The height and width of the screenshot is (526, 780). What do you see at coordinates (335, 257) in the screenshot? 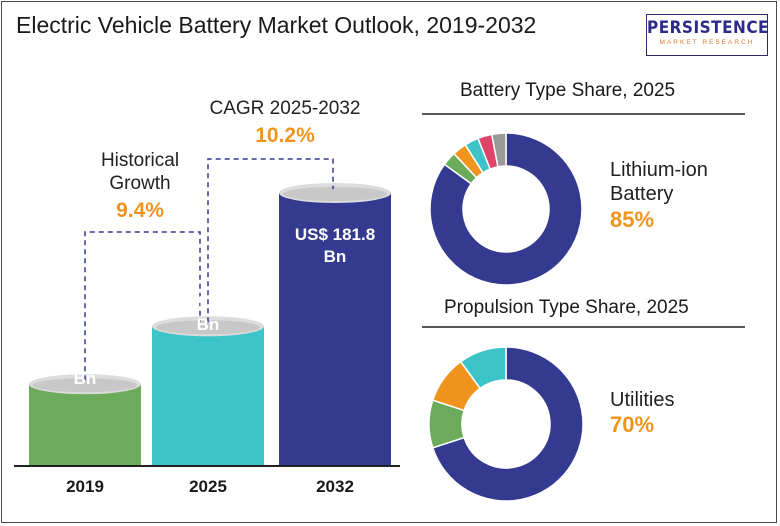
I see `bar-value-unit-2032: Bn` at bounding box center [335, 257].